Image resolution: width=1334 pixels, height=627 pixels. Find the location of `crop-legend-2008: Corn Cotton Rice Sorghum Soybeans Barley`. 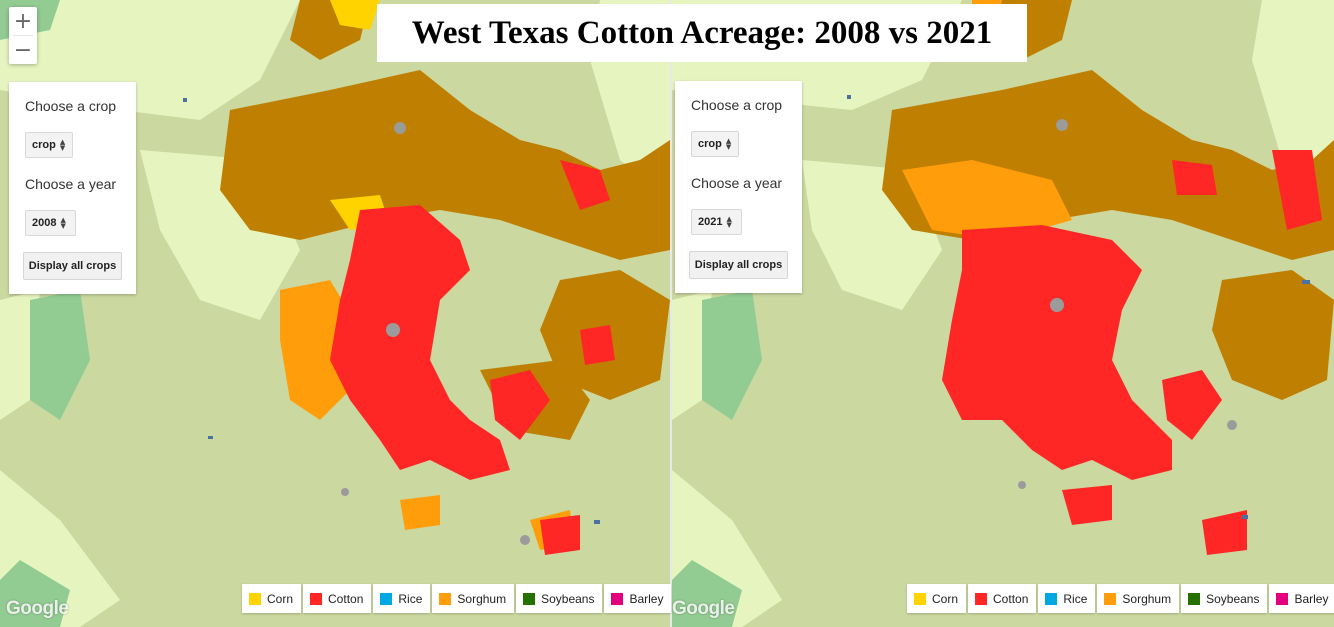

crop-legend-2008: Corn Cotton Rice Sorghum Soybeans Barley is located at coordinates (457, 598).